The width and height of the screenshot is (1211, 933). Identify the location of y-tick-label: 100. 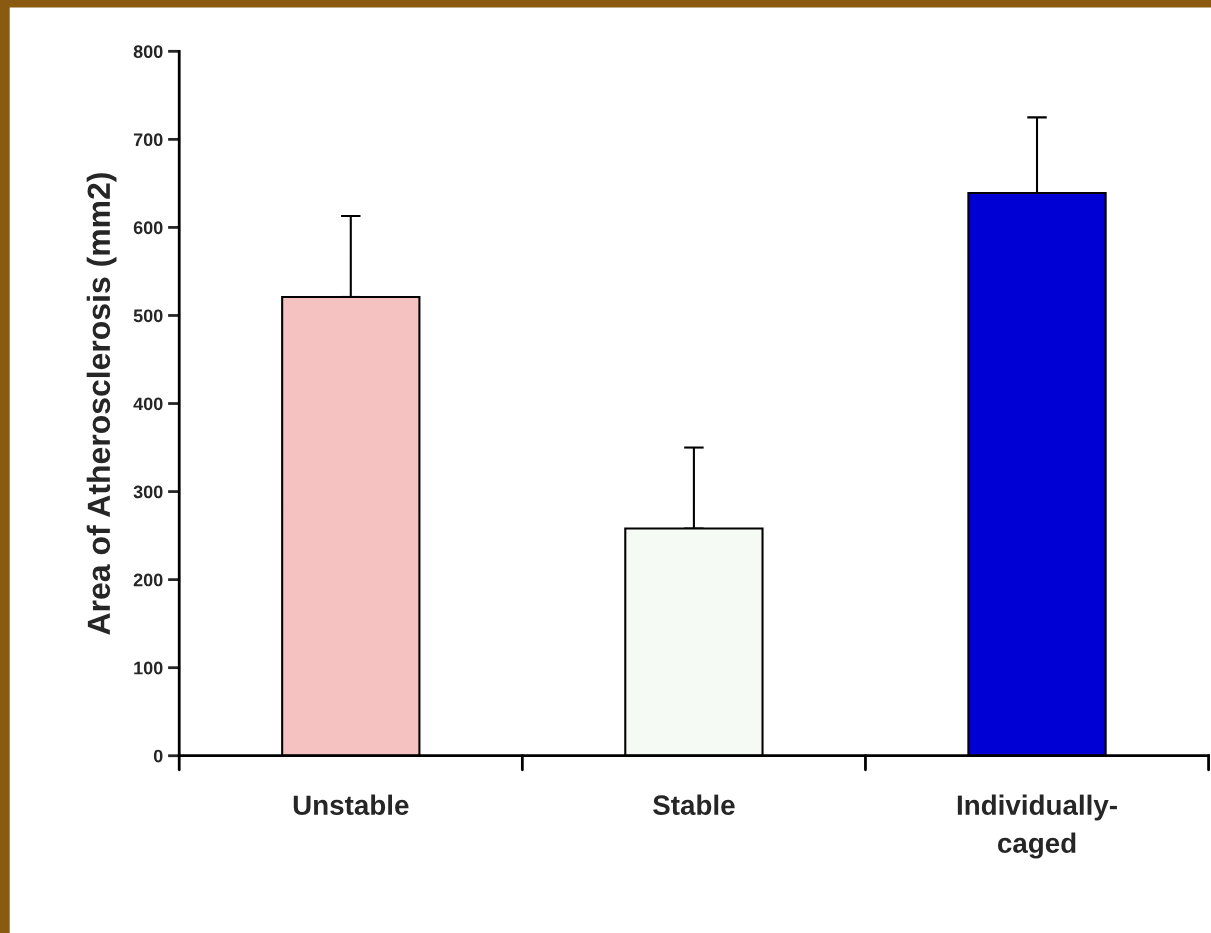
(148, 668).